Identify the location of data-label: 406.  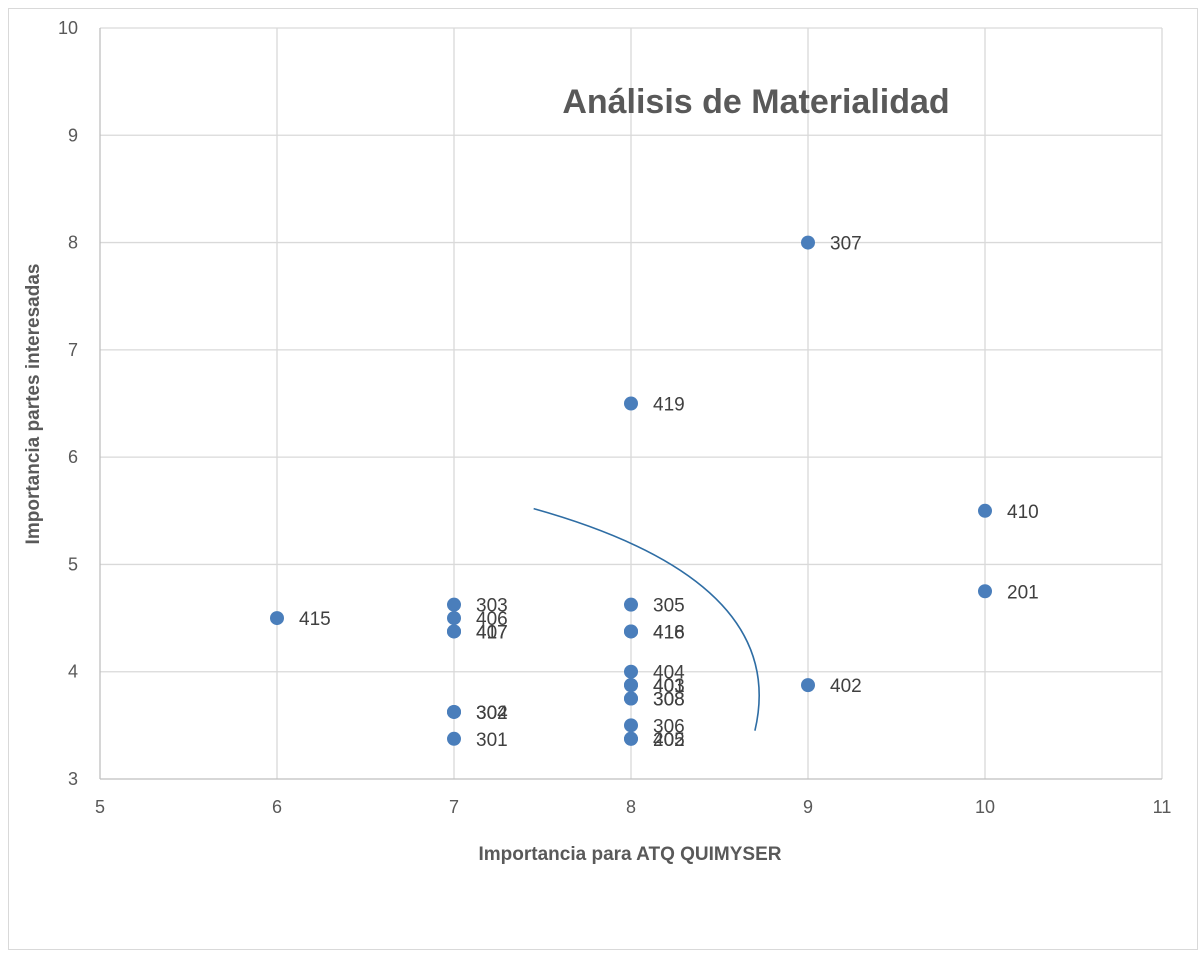
(492, 619).